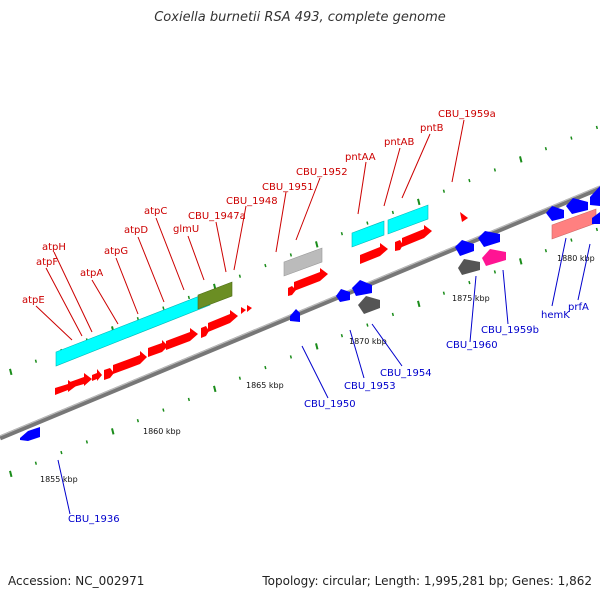  What do you see at coordinates (252, 201) in the screenshot?
I see `gene-label-CBU_1948: CBU_1948` at bounding box center [252, 201].